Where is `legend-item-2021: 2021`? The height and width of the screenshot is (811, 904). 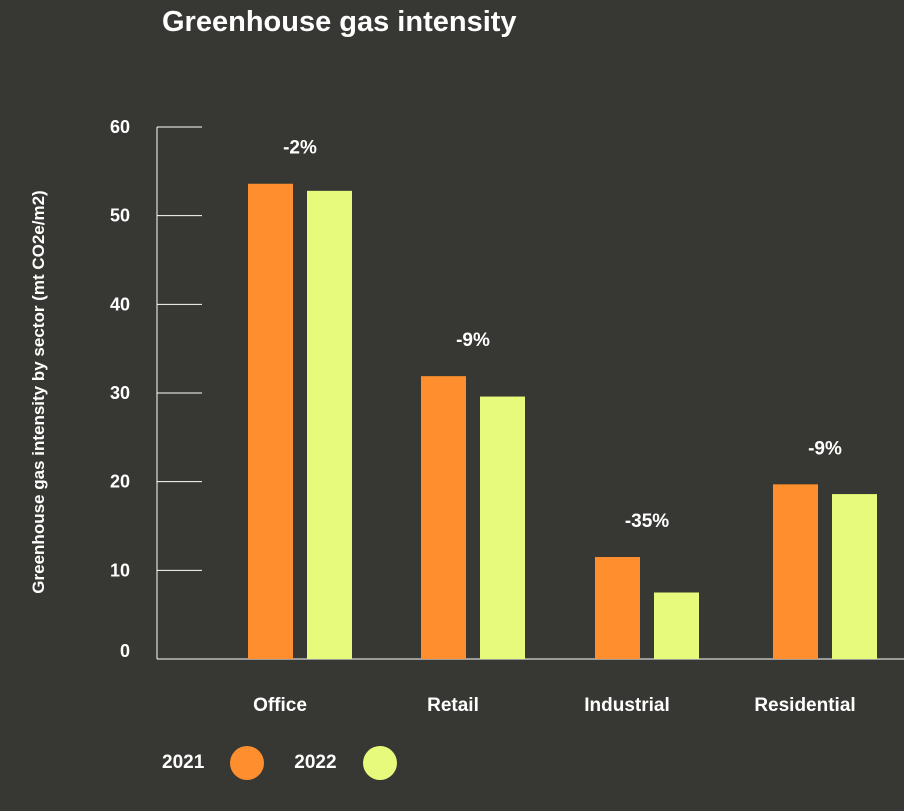 legend-item-2021: 2021 is located at coordinates (213, 763).